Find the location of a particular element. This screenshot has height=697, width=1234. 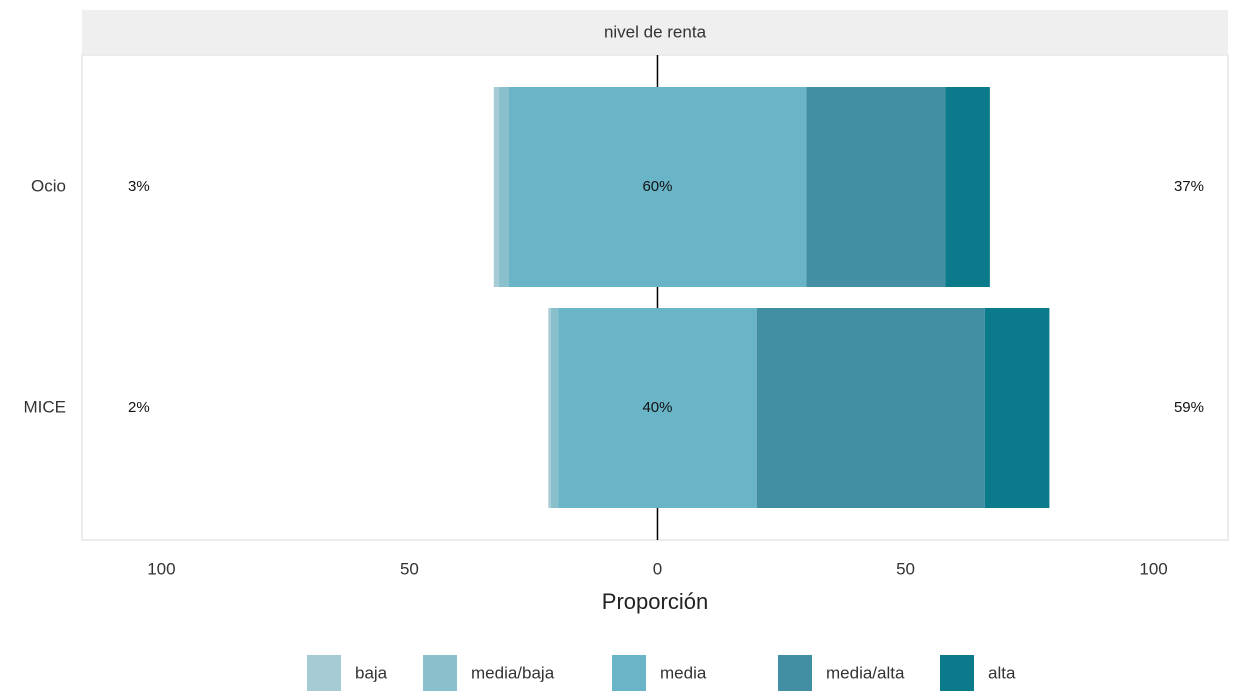

center-label: 60% is located at coordinates (657, 186).